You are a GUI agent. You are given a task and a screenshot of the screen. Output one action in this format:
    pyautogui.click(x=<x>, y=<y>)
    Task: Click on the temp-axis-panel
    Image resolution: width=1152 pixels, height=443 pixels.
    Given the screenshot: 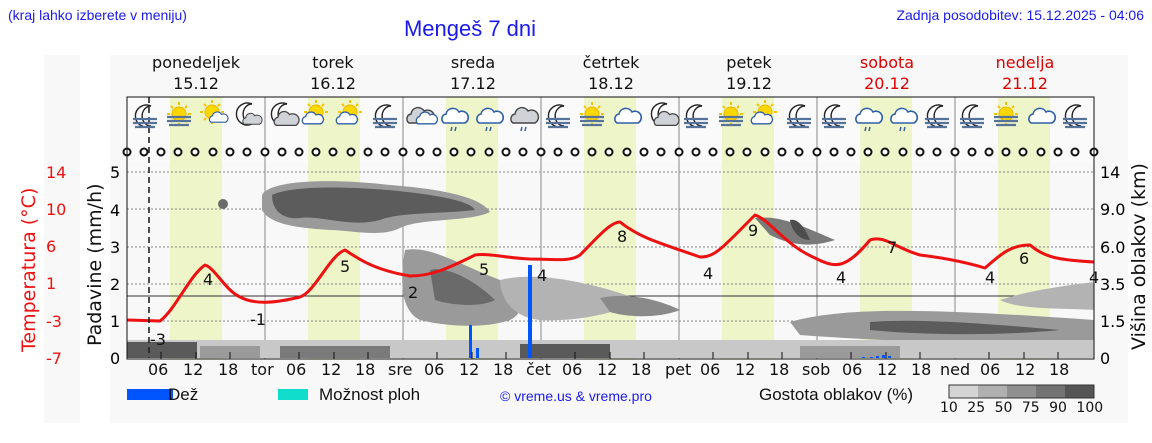 What is the action you would take?
    pyautogui.click(x=62, y=239)
    